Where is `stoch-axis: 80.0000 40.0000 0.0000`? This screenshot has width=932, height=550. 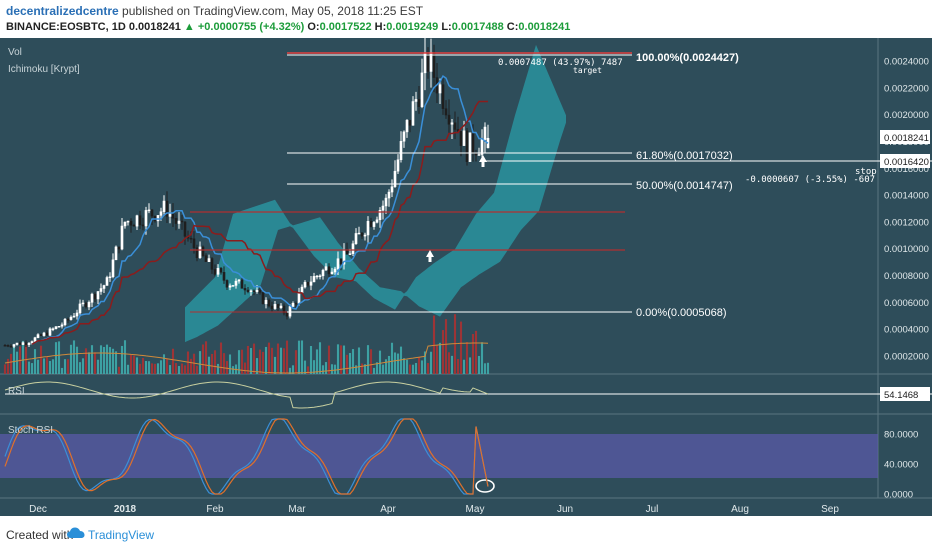 stoch-axis: 80.0000 40.0000 0.0000 is located at coordinates (901, 465).